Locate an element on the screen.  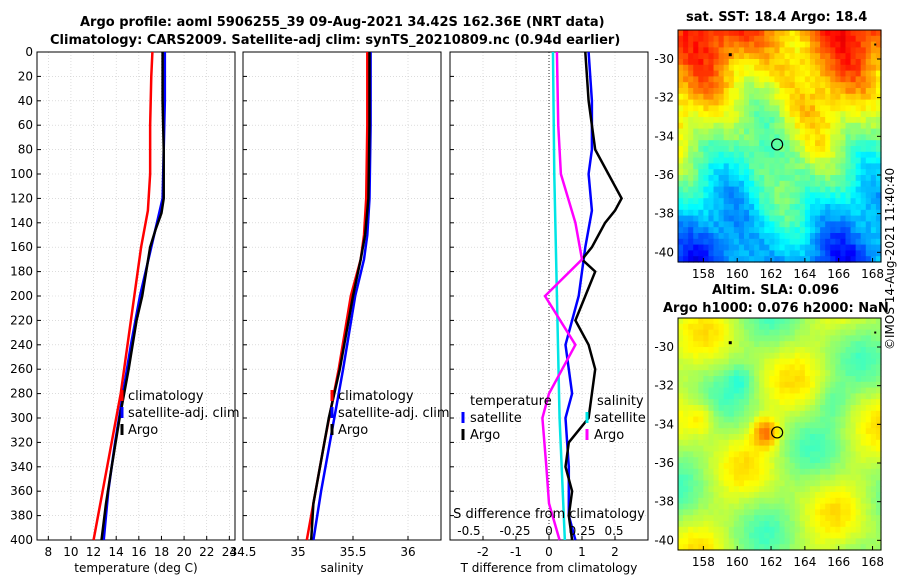
series-line-blue is located at coordinates (579, 296).